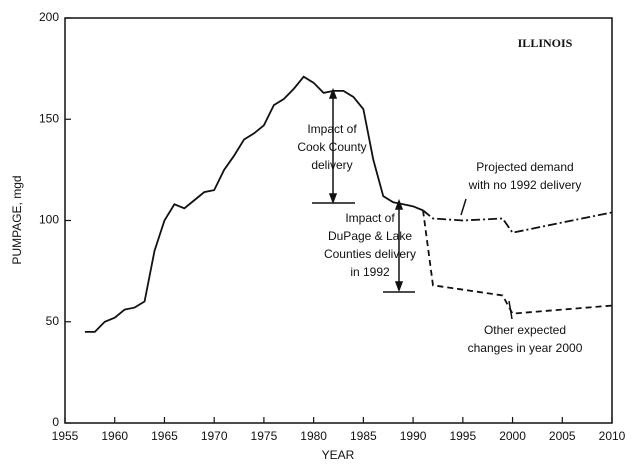 This screenshot has width=637, height=466. Describe the element at coordinates (612, 436) in the screenshot. I see `x-tick-label: 2010` at that location.